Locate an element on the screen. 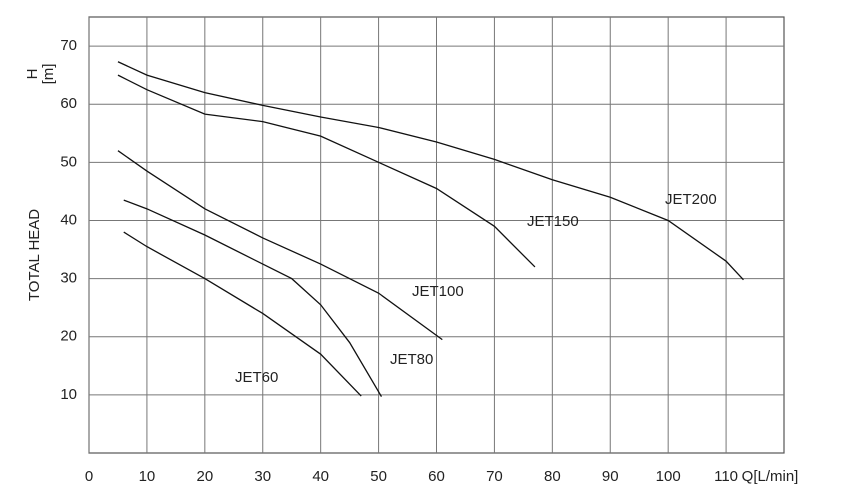 The width and height of the screenshot is (850, 500). x-tick-label: 80 is located at coordinates (552, 476).